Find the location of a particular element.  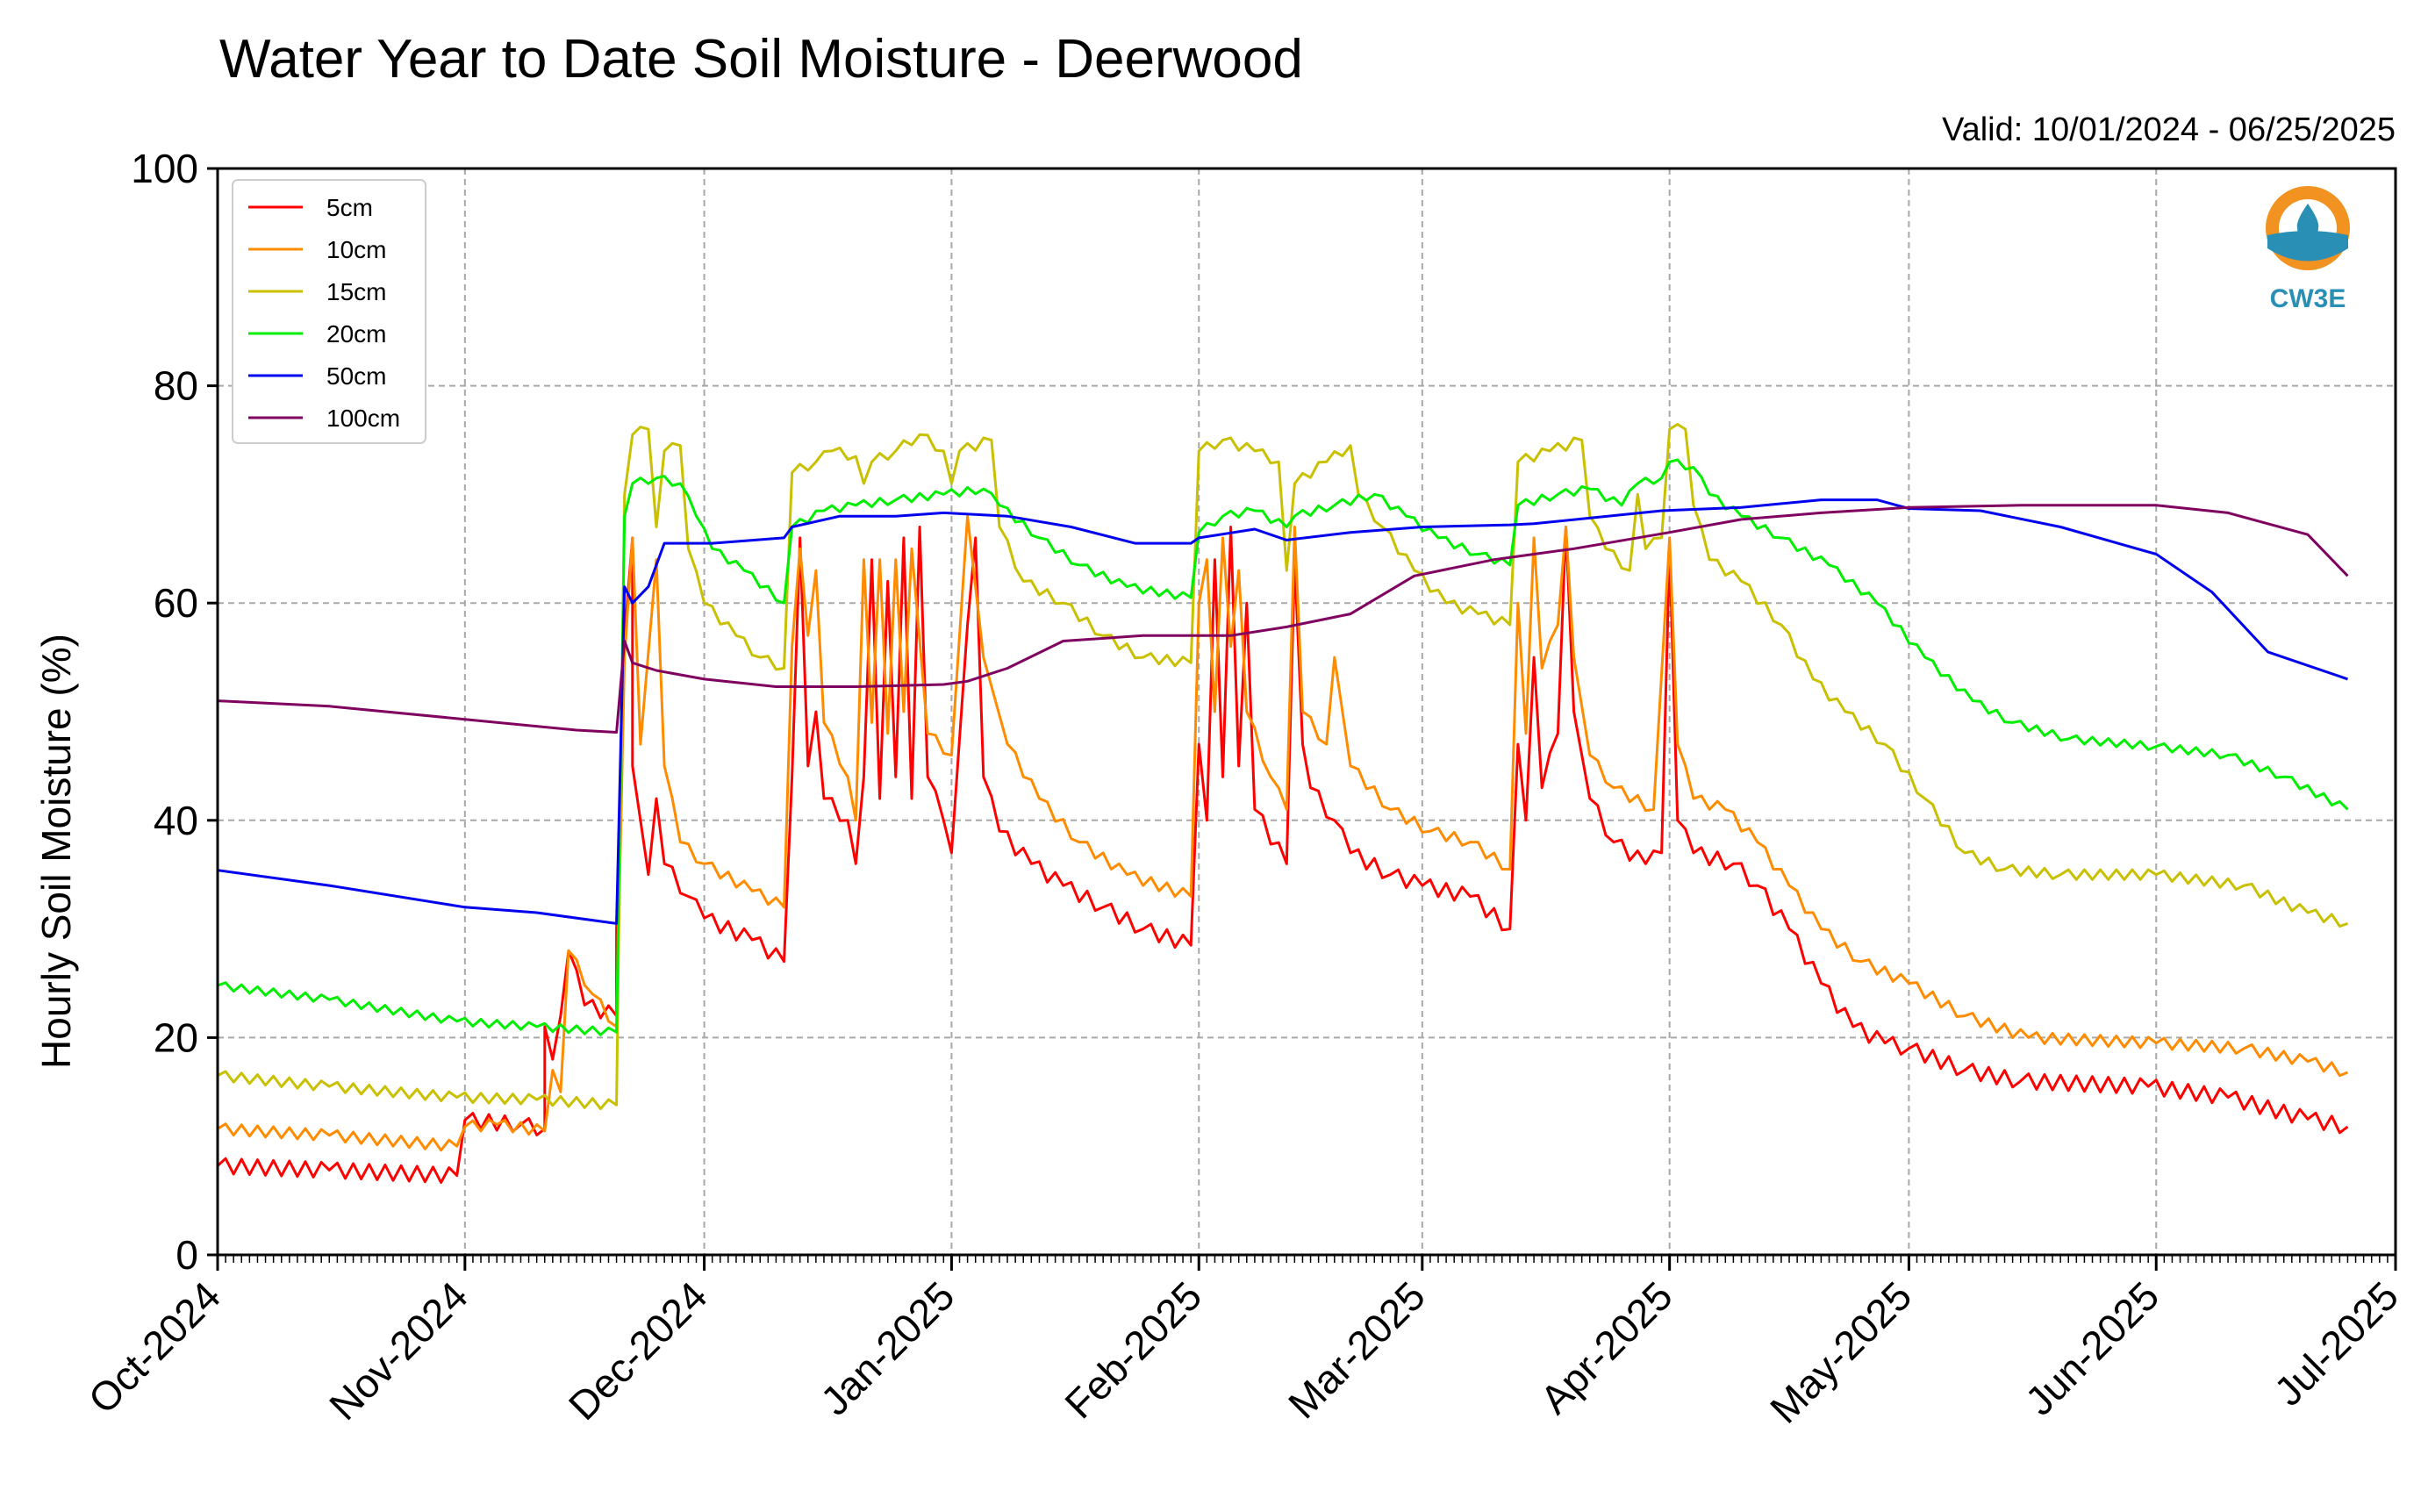

y-tick-label: 0 is located at coordinates (186, 1255).